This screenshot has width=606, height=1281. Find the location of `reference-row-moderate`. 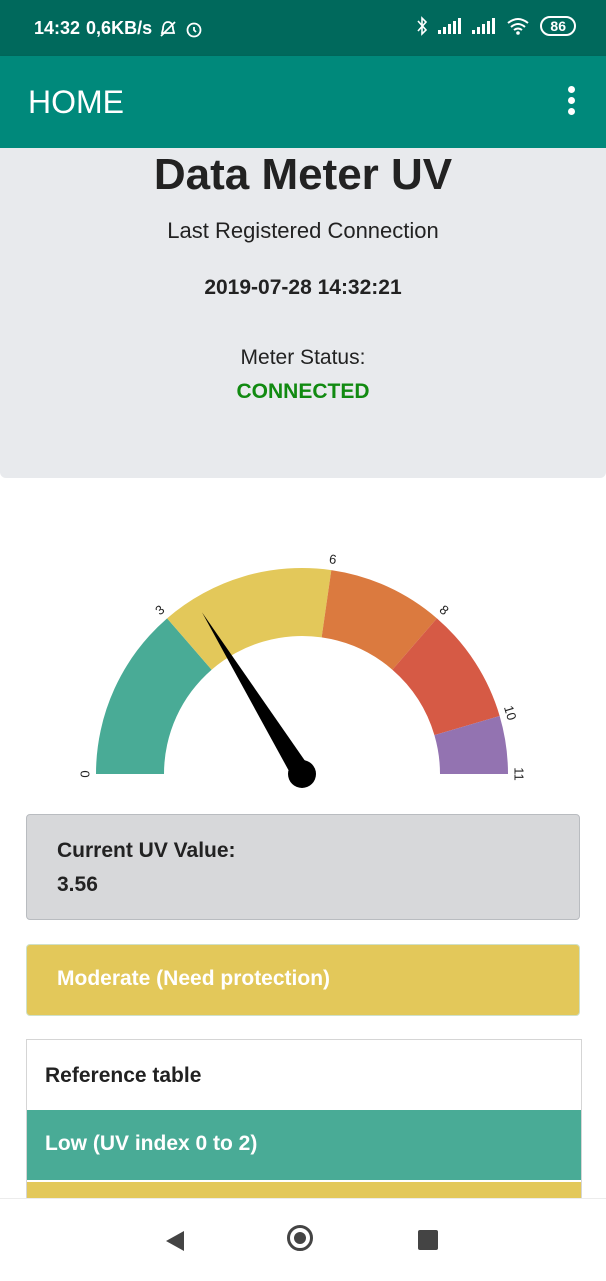

reference-row-moderate is located at coordinates (304, 1191).